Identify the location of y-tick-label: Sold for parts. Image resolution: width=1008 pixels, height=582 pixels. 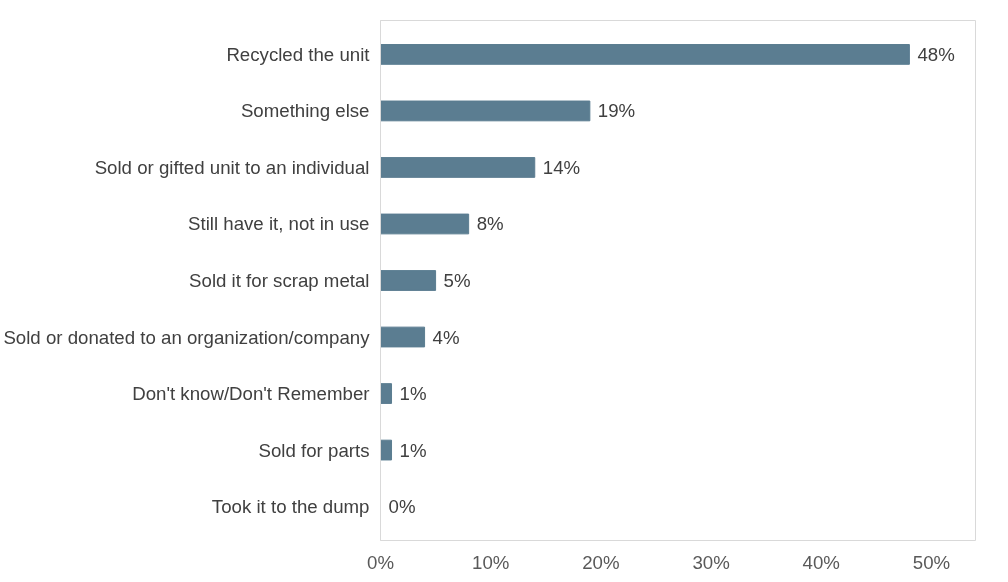
(314, 450).